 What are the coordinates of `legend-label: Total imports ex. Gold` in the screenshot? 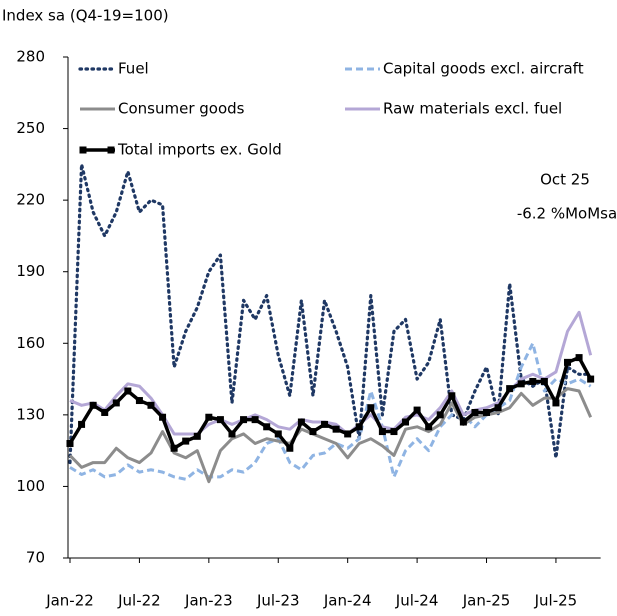 It's located at (199, 150).